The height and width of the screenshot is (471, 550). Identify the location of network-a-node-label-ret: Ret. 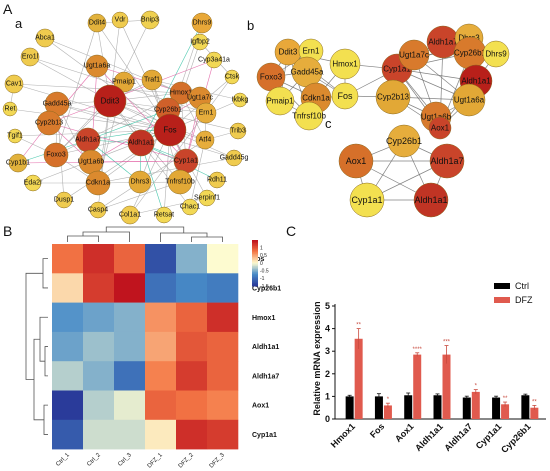
(10, 109).